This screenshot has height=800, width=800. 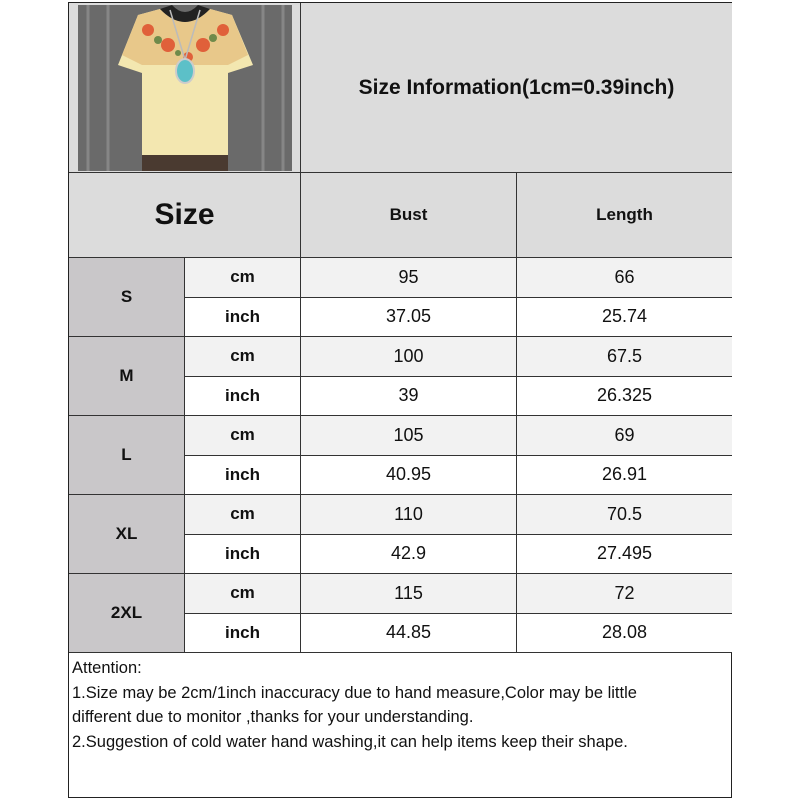 What do you see at coordinates (516, 88) in the screenshot?
I see `size-info-title: Size Information(1cm=0.39inch)` at bounding box center [516, 88].